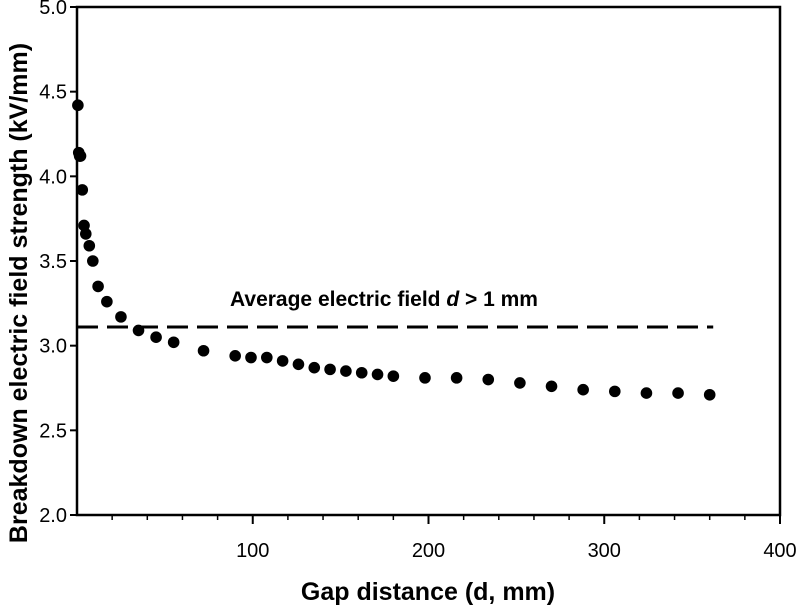  I want to click on y-tick-label: 4.0, so click(53, 177).